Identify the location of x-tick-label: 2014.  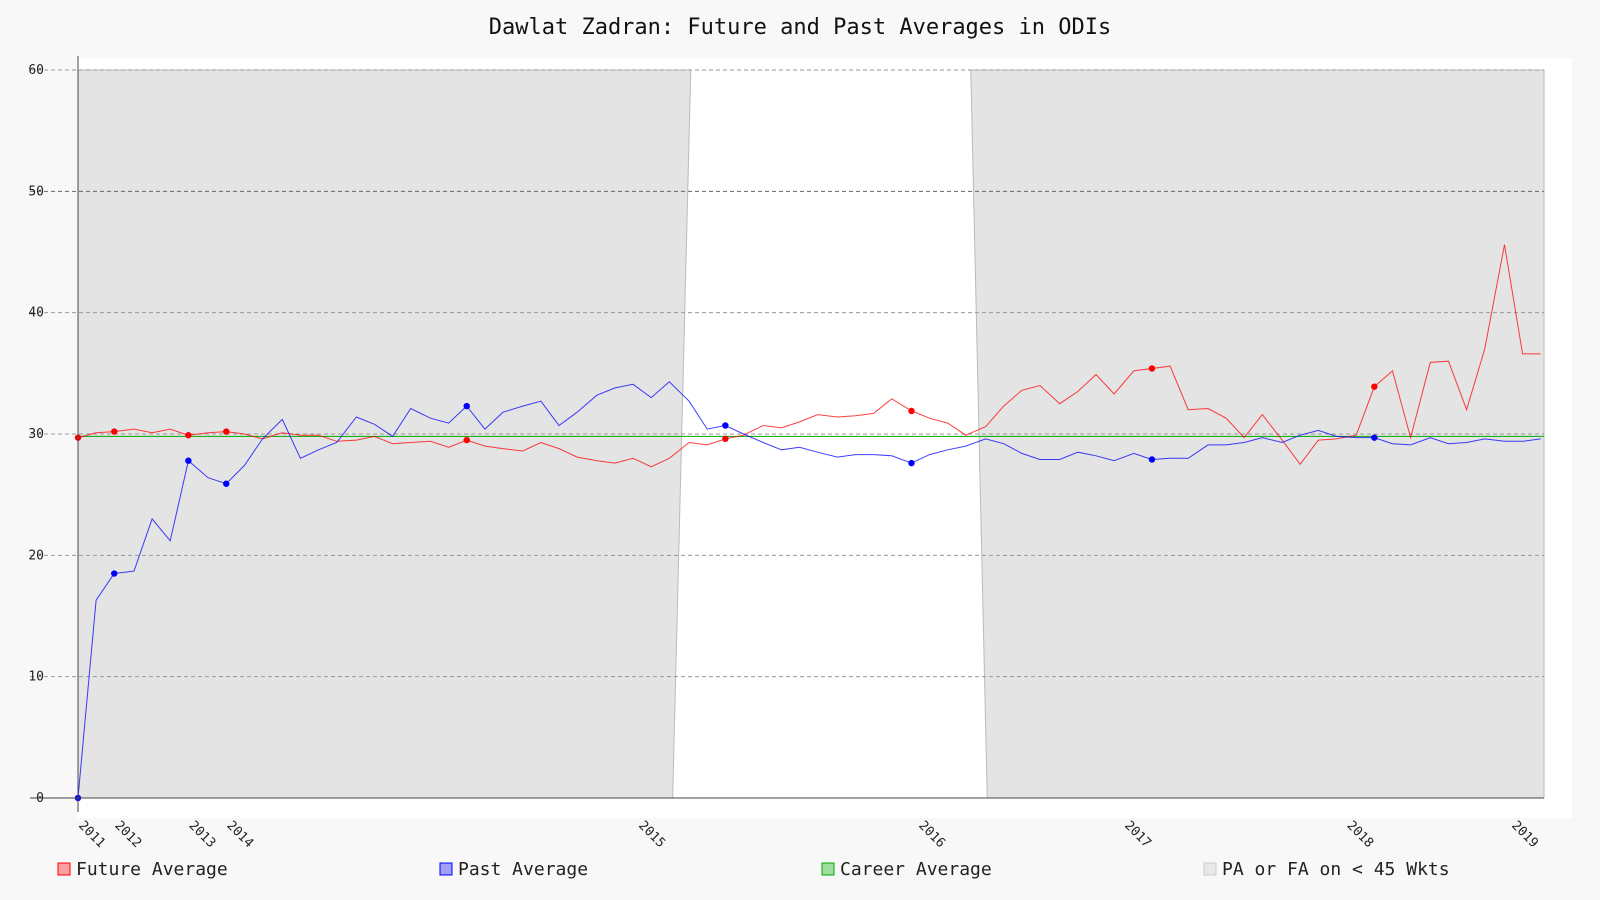
(239, 834).